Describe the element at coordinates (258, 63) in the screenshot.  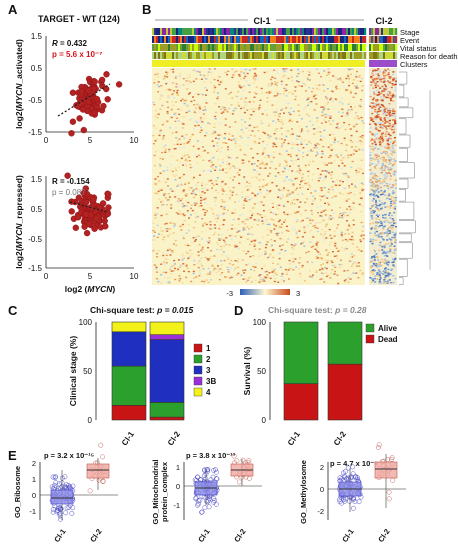
I see `cluster-track-cl1` at that location.